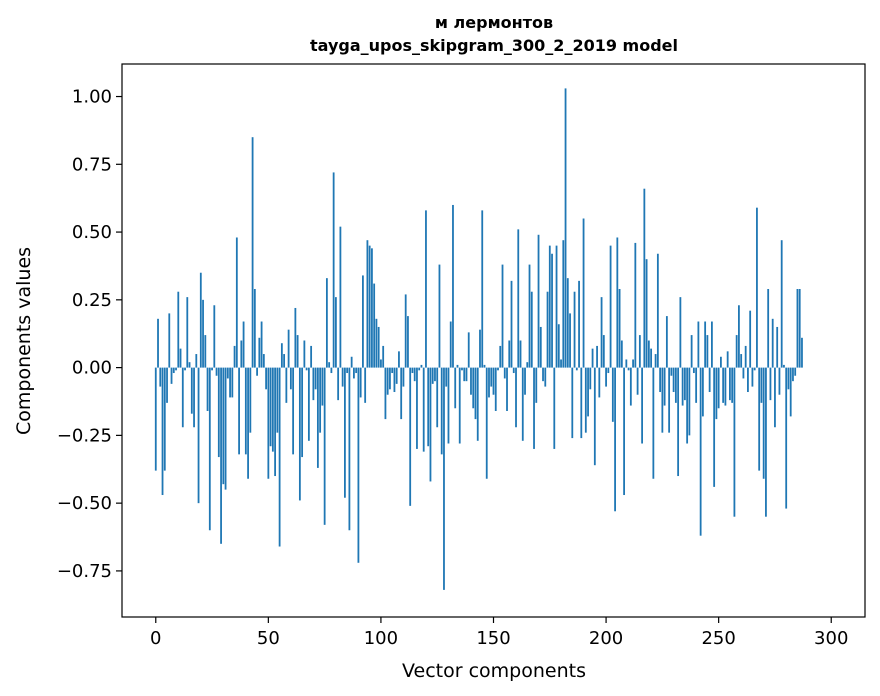 This screenshot has height=696, width=880. Describe the element at coordinates (92, 164) in the screenshot. I see `y-tick-label: 0.75` at that location.